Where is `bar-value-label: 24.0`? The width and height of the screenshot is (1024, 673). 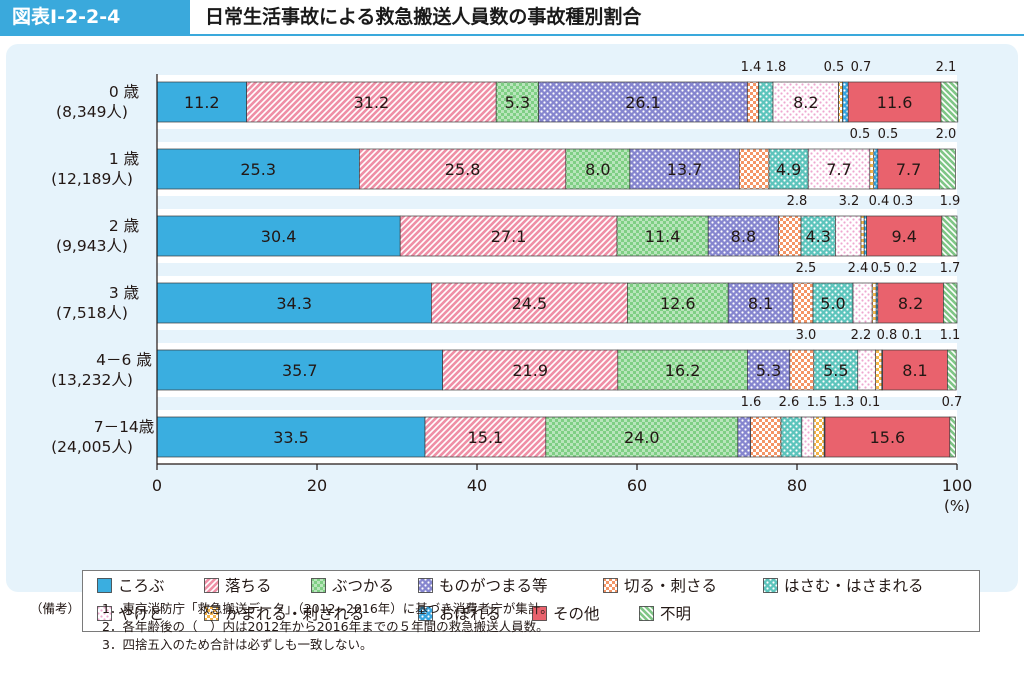
bar-value-label: 24.0 is located at coordinates (642, 437).